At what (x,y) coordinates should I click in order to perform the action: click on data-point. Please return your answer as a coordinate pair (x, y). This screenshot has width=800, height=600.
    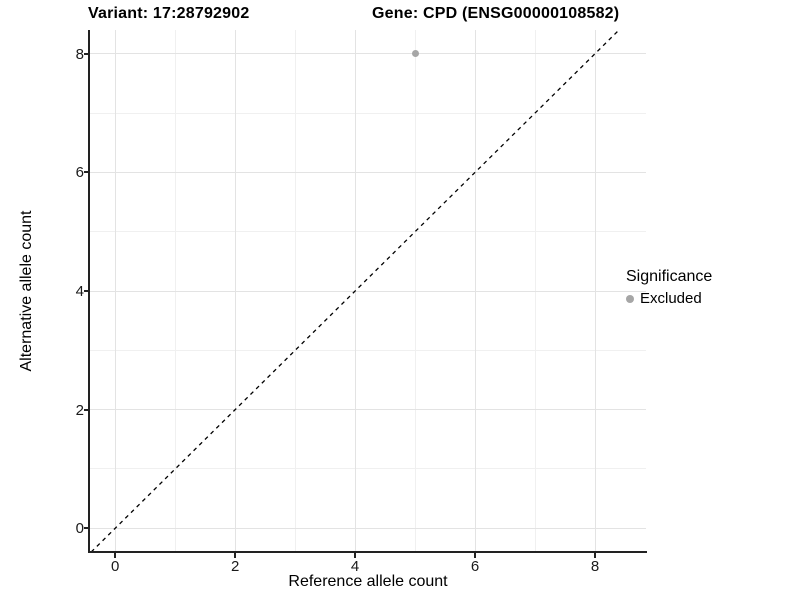
    Looking at the image, I should click on (415, 54).